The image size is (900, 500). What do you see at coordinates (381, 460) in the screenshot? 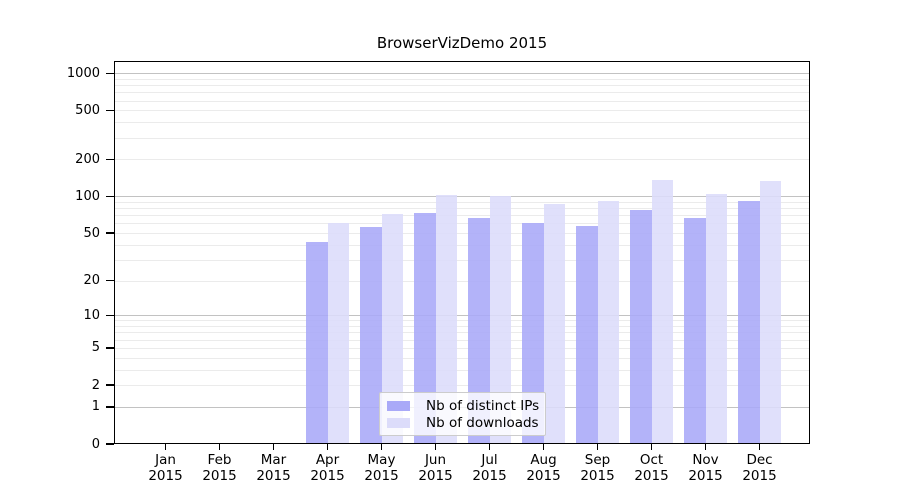
I see `x-tick-label-month: May` at bounding box center [381, 460].